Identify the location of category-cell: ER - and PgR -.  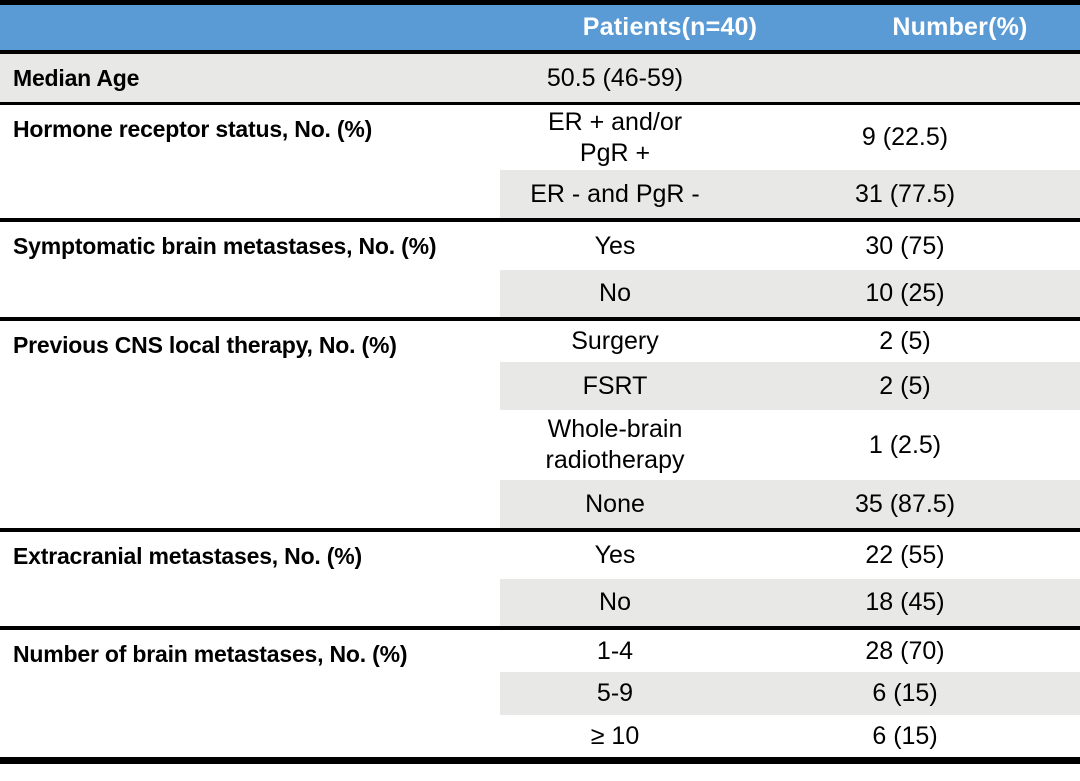
(615, 194).